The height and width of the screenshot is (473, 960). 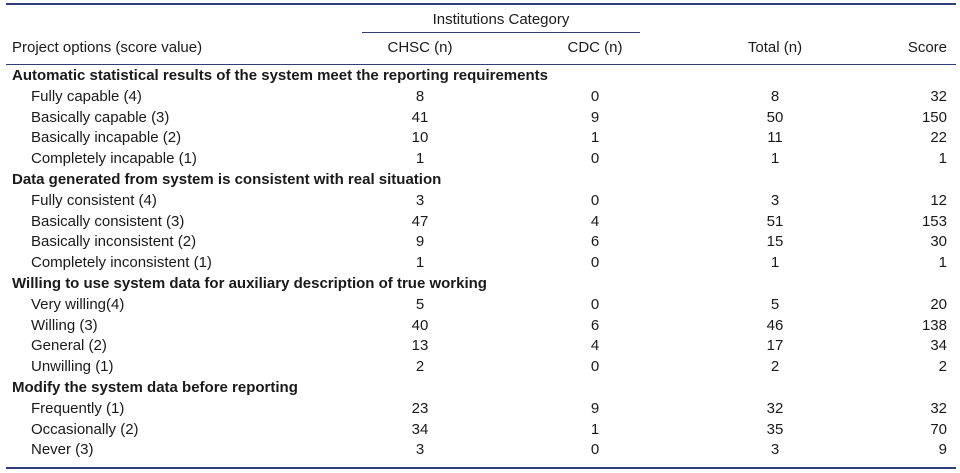 What do you see at coordinates (480, 159) in the screenshot?
I see `table-row: Completely incapable (1) 1 0 1 1` at bounding box center [480, 159].